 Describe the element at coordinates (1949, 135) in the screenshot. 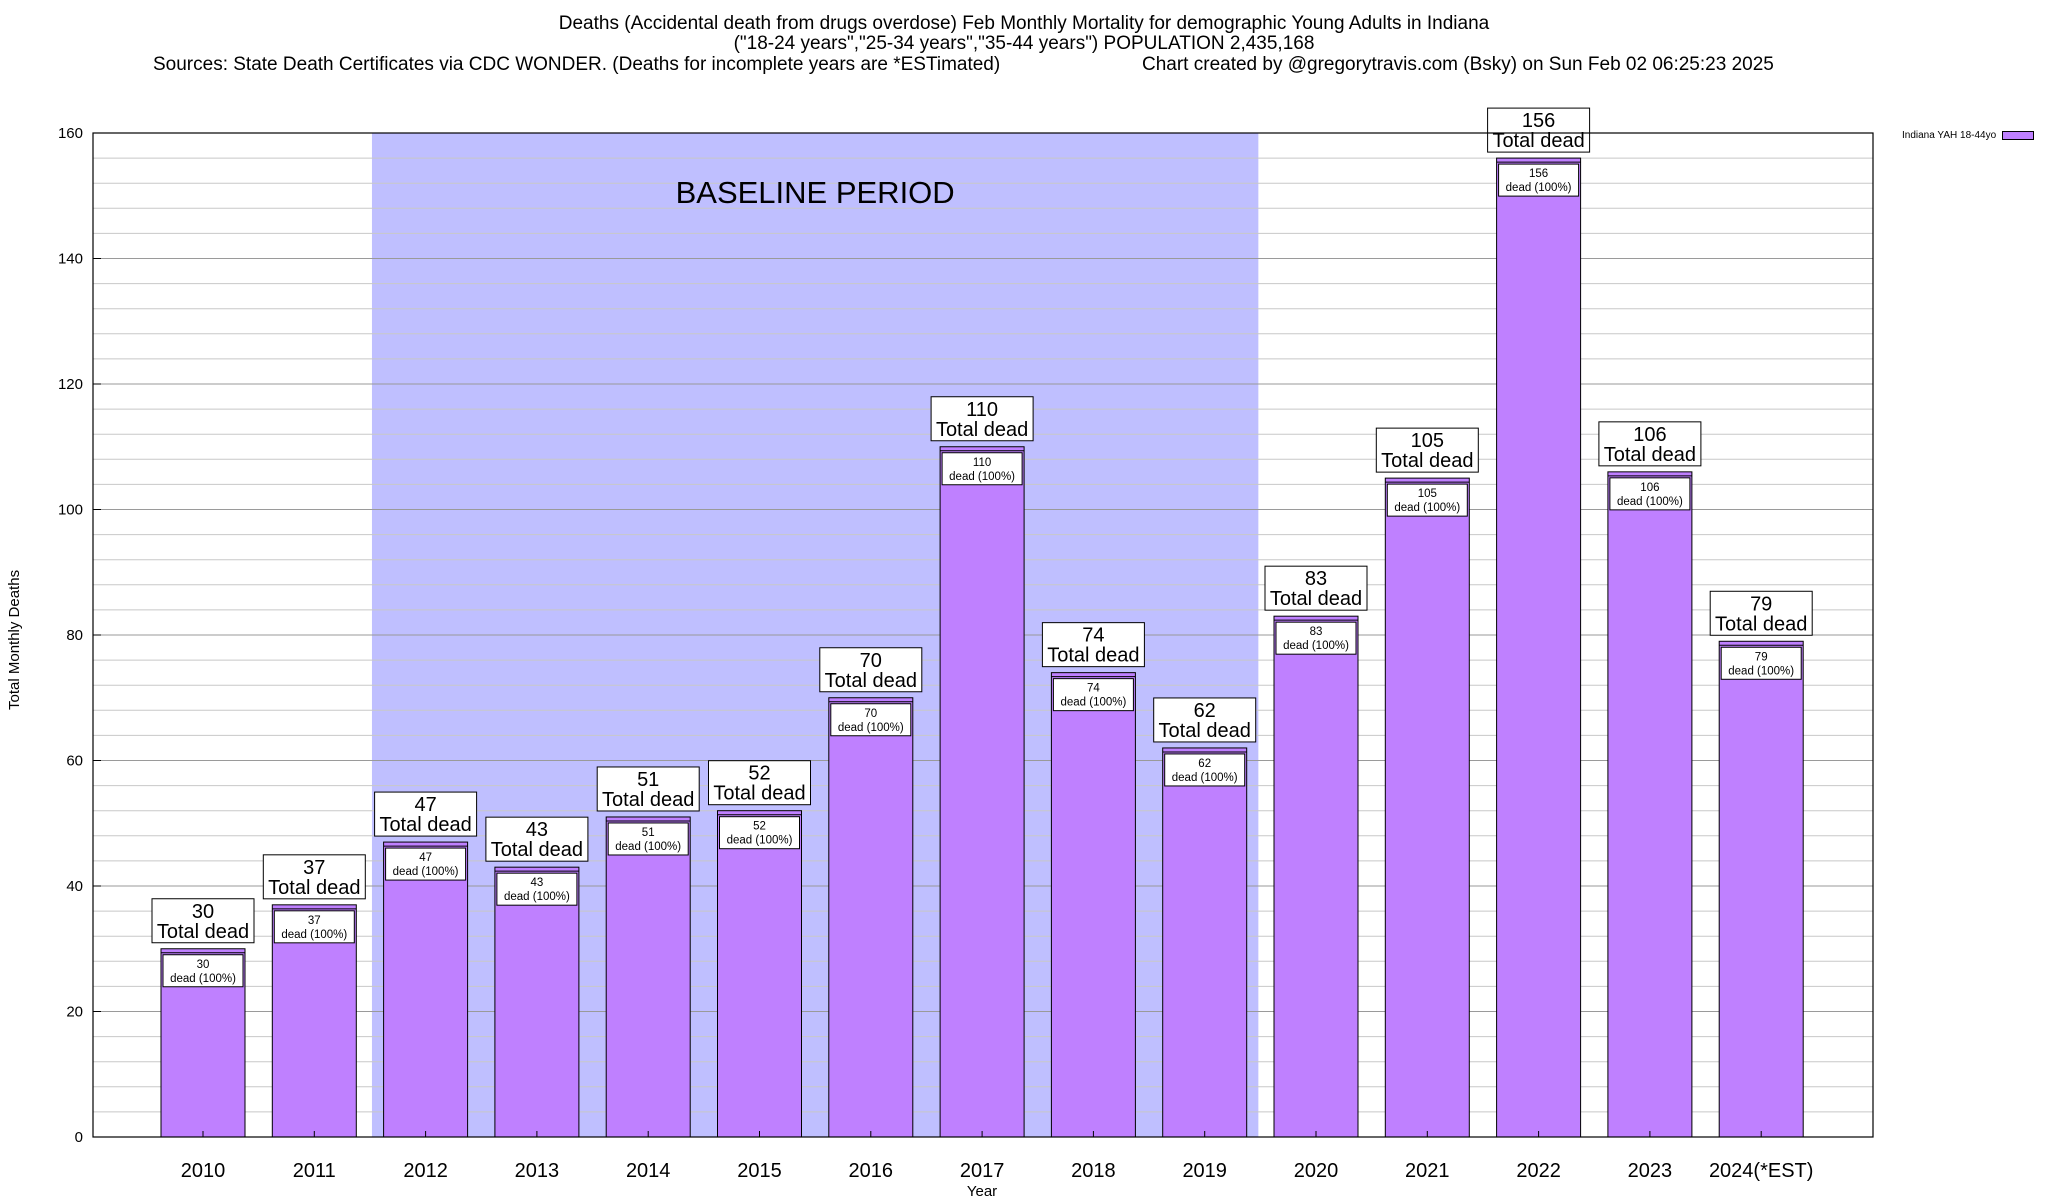

I see `legend-label: Indiana YAH 18-44yo` at that location.